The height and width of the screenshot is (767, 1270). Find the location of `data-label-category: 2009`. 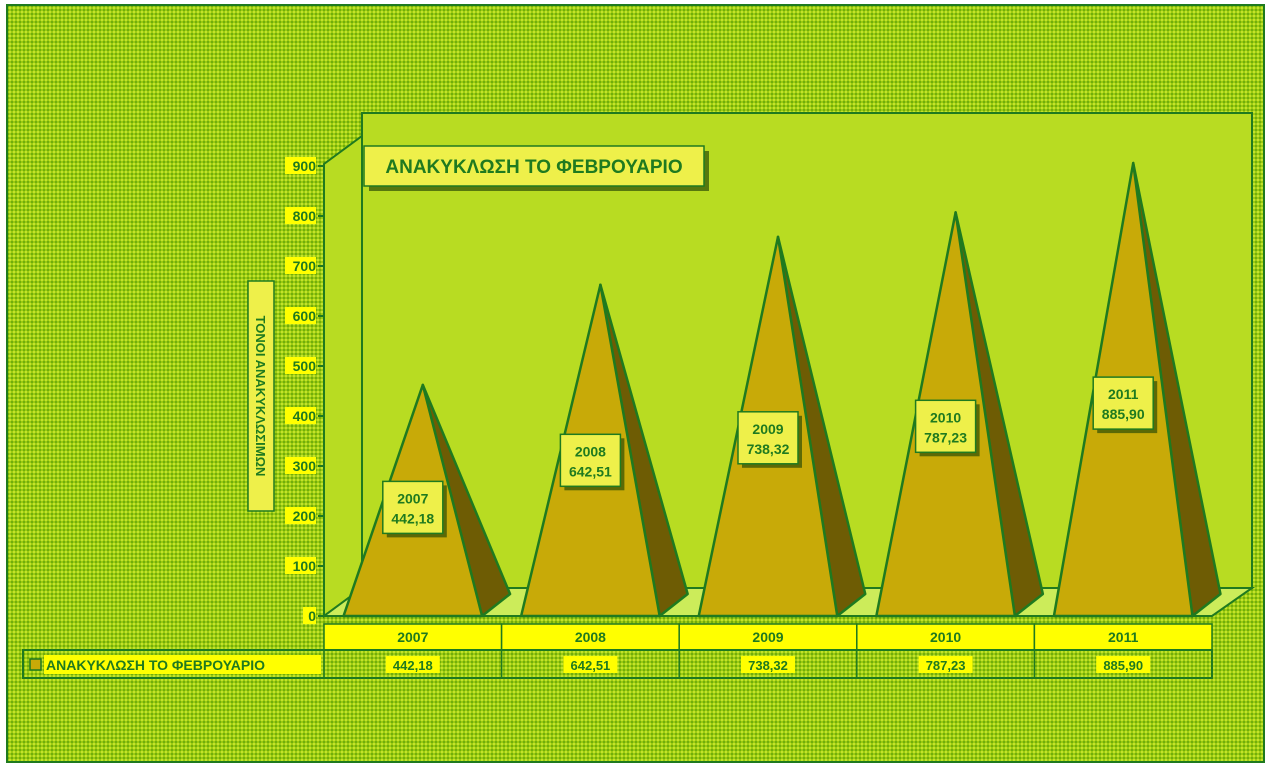

data-label-category: 2009 is located at coordinates (767, 429).